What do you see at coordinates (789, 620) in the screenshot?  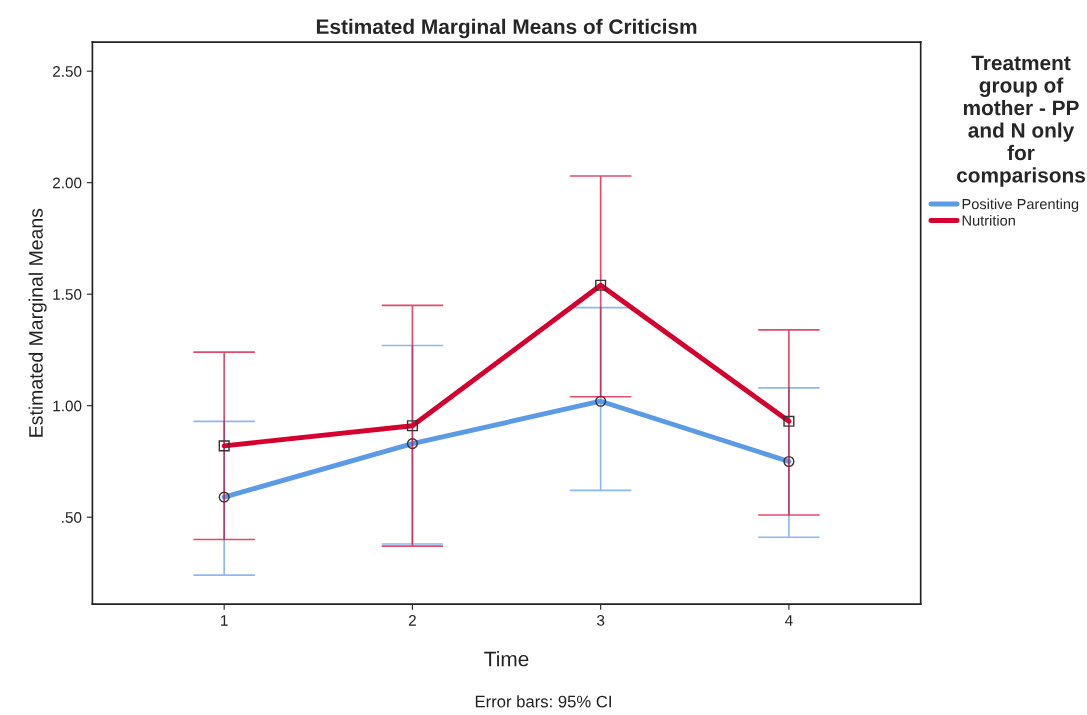 I see `x-tick-label: 4` at bounding box center [789, 620].